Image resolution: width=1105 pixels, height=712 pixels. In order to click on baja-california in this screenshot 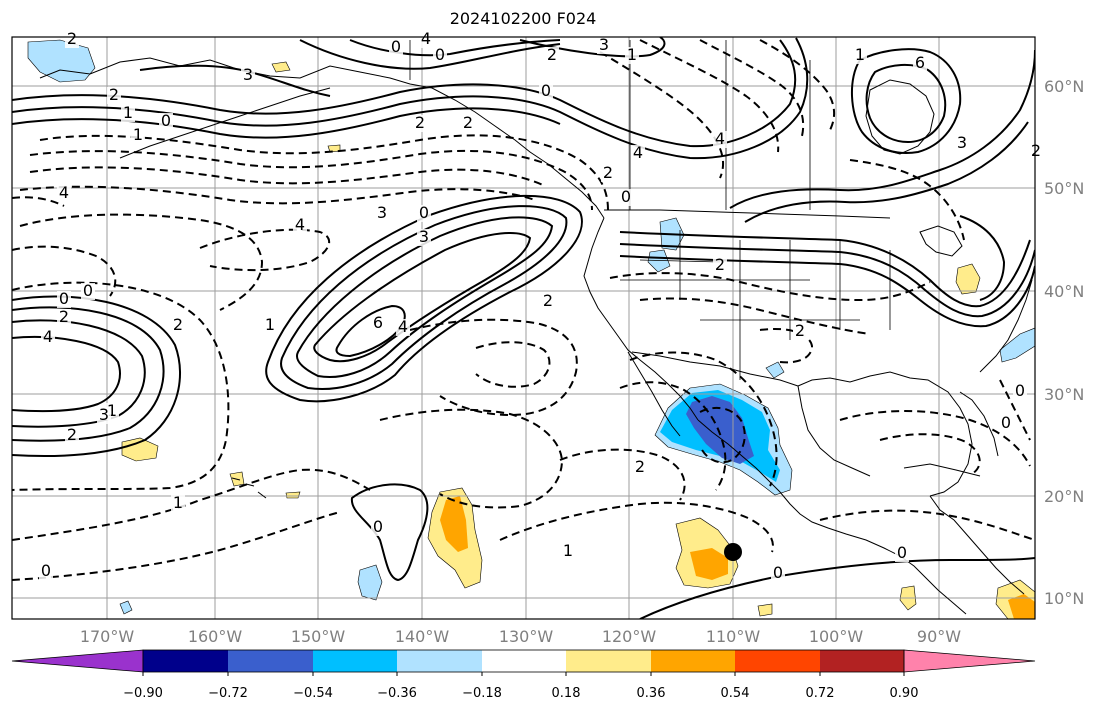, I will do `click(654, 394)`.